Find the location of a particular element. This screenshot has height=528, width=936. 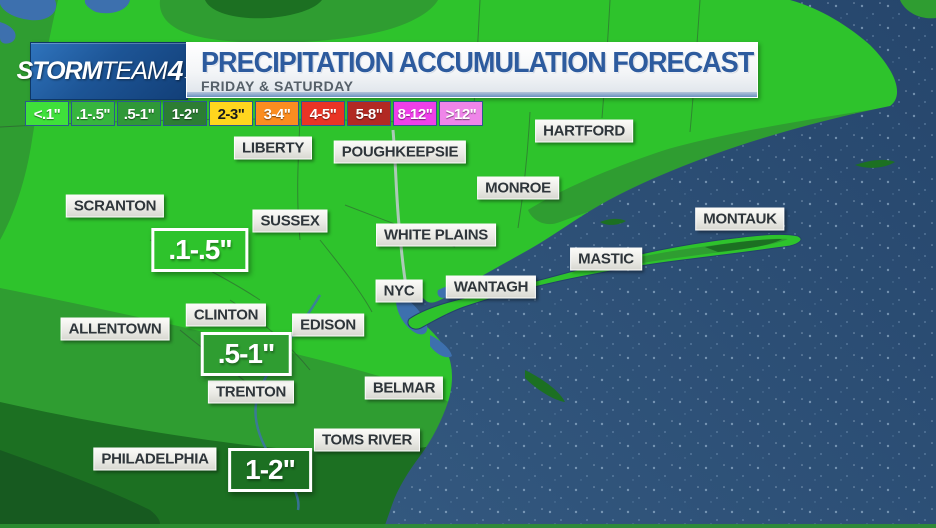

stormteam4-logo: STORM TEAM 4 is located at coordinates (109, 71).